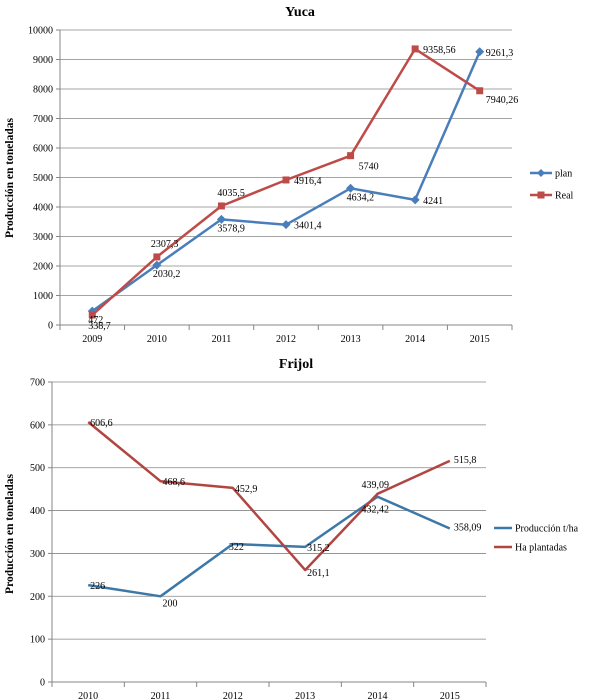 This screenshot has height=700, width=595. I want to click on y-tick-label: 200, so click(37, 597).